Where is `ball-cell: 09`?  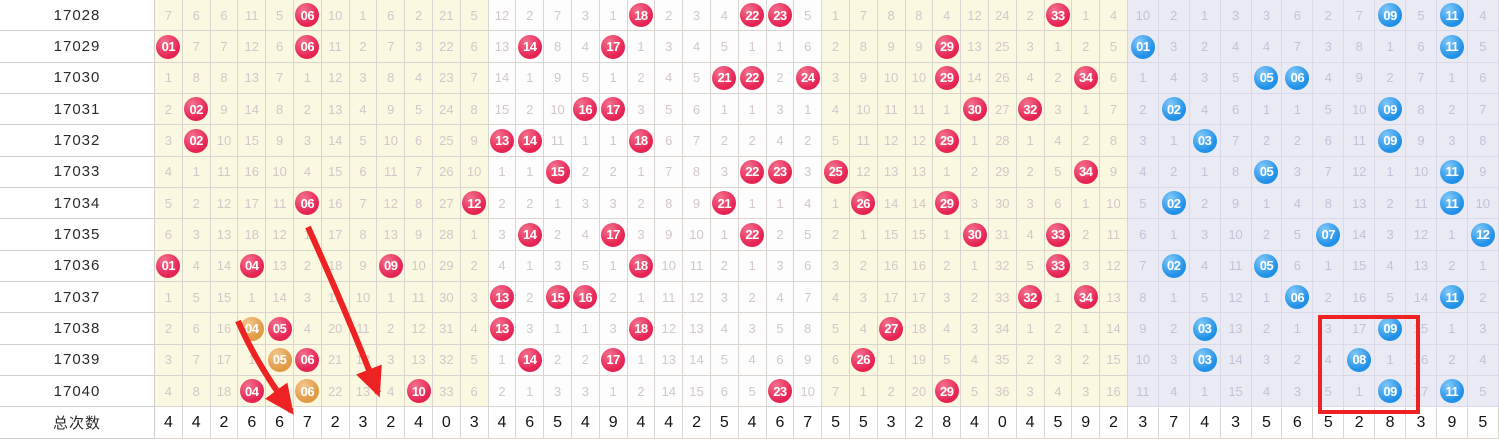
ball-cell: 09 is located at coordinates (1391, 392).